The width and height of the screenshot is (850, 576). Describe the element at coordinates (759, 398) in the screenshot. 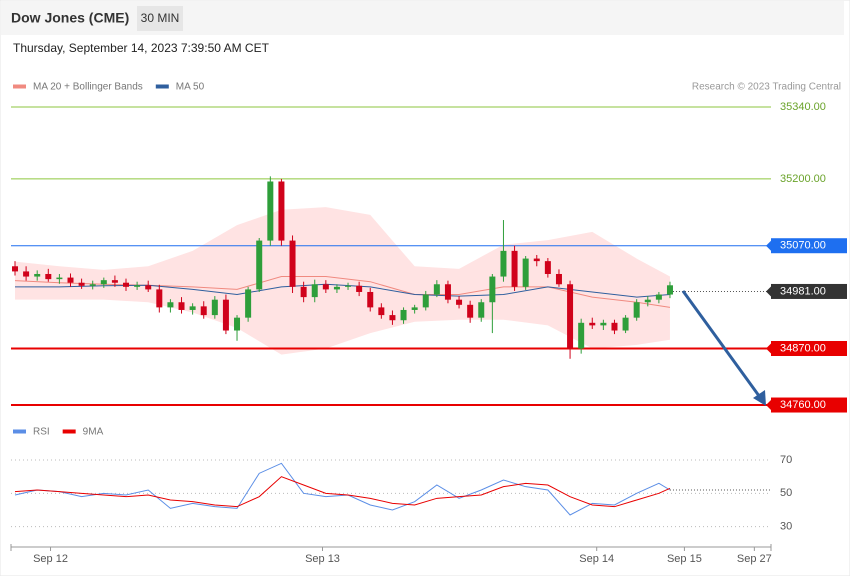

I see `arrow-head` at that location.